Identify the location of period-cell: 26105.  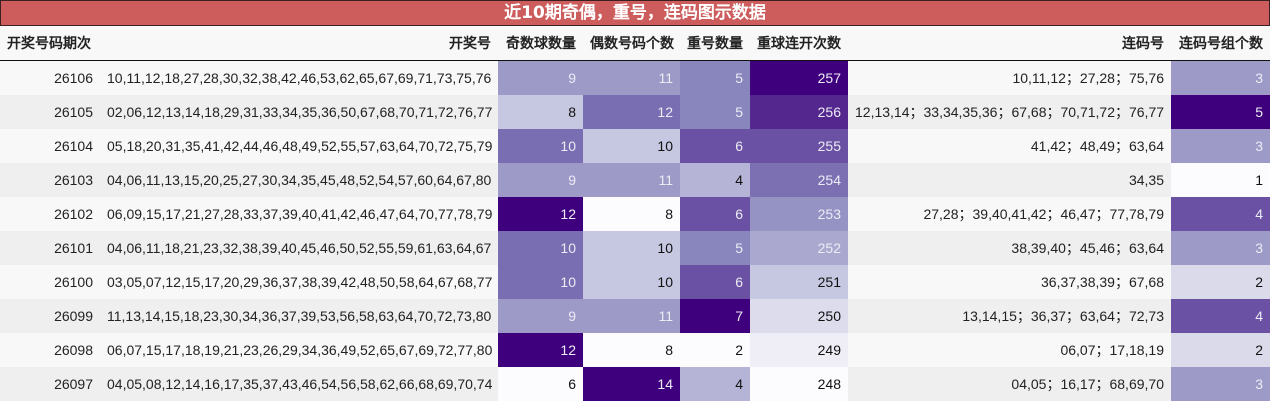
(50, 112).